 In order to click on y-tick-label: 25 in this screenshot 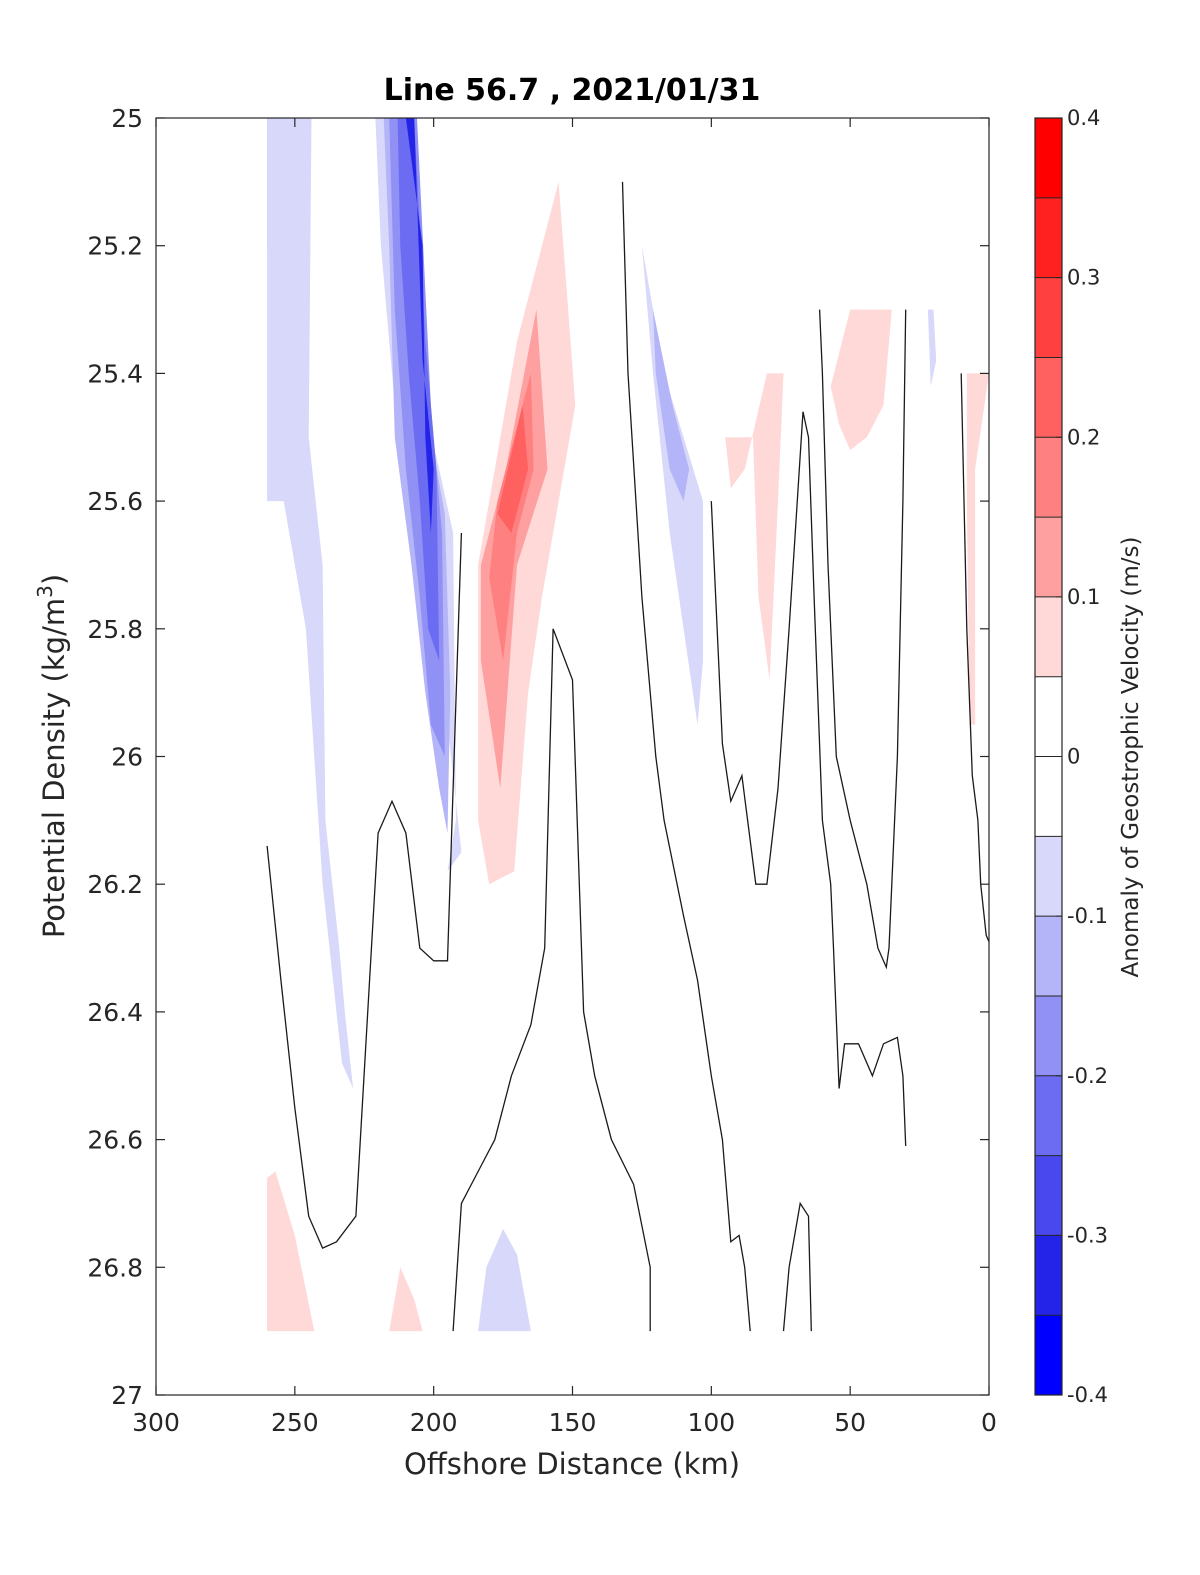, I will do `click(127, 118)`.